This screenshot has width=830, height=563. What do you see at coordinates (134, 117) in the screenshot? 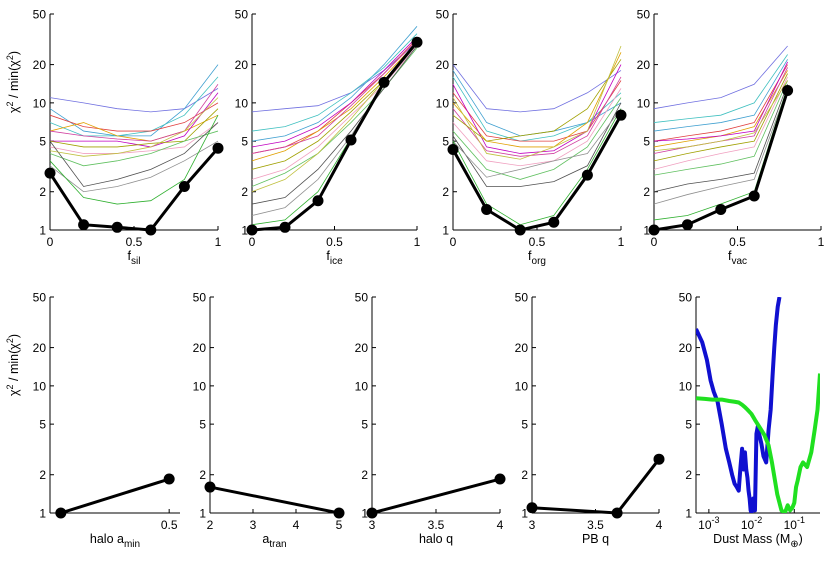
I see `series-line-m4` at bounding box center [134, 117].